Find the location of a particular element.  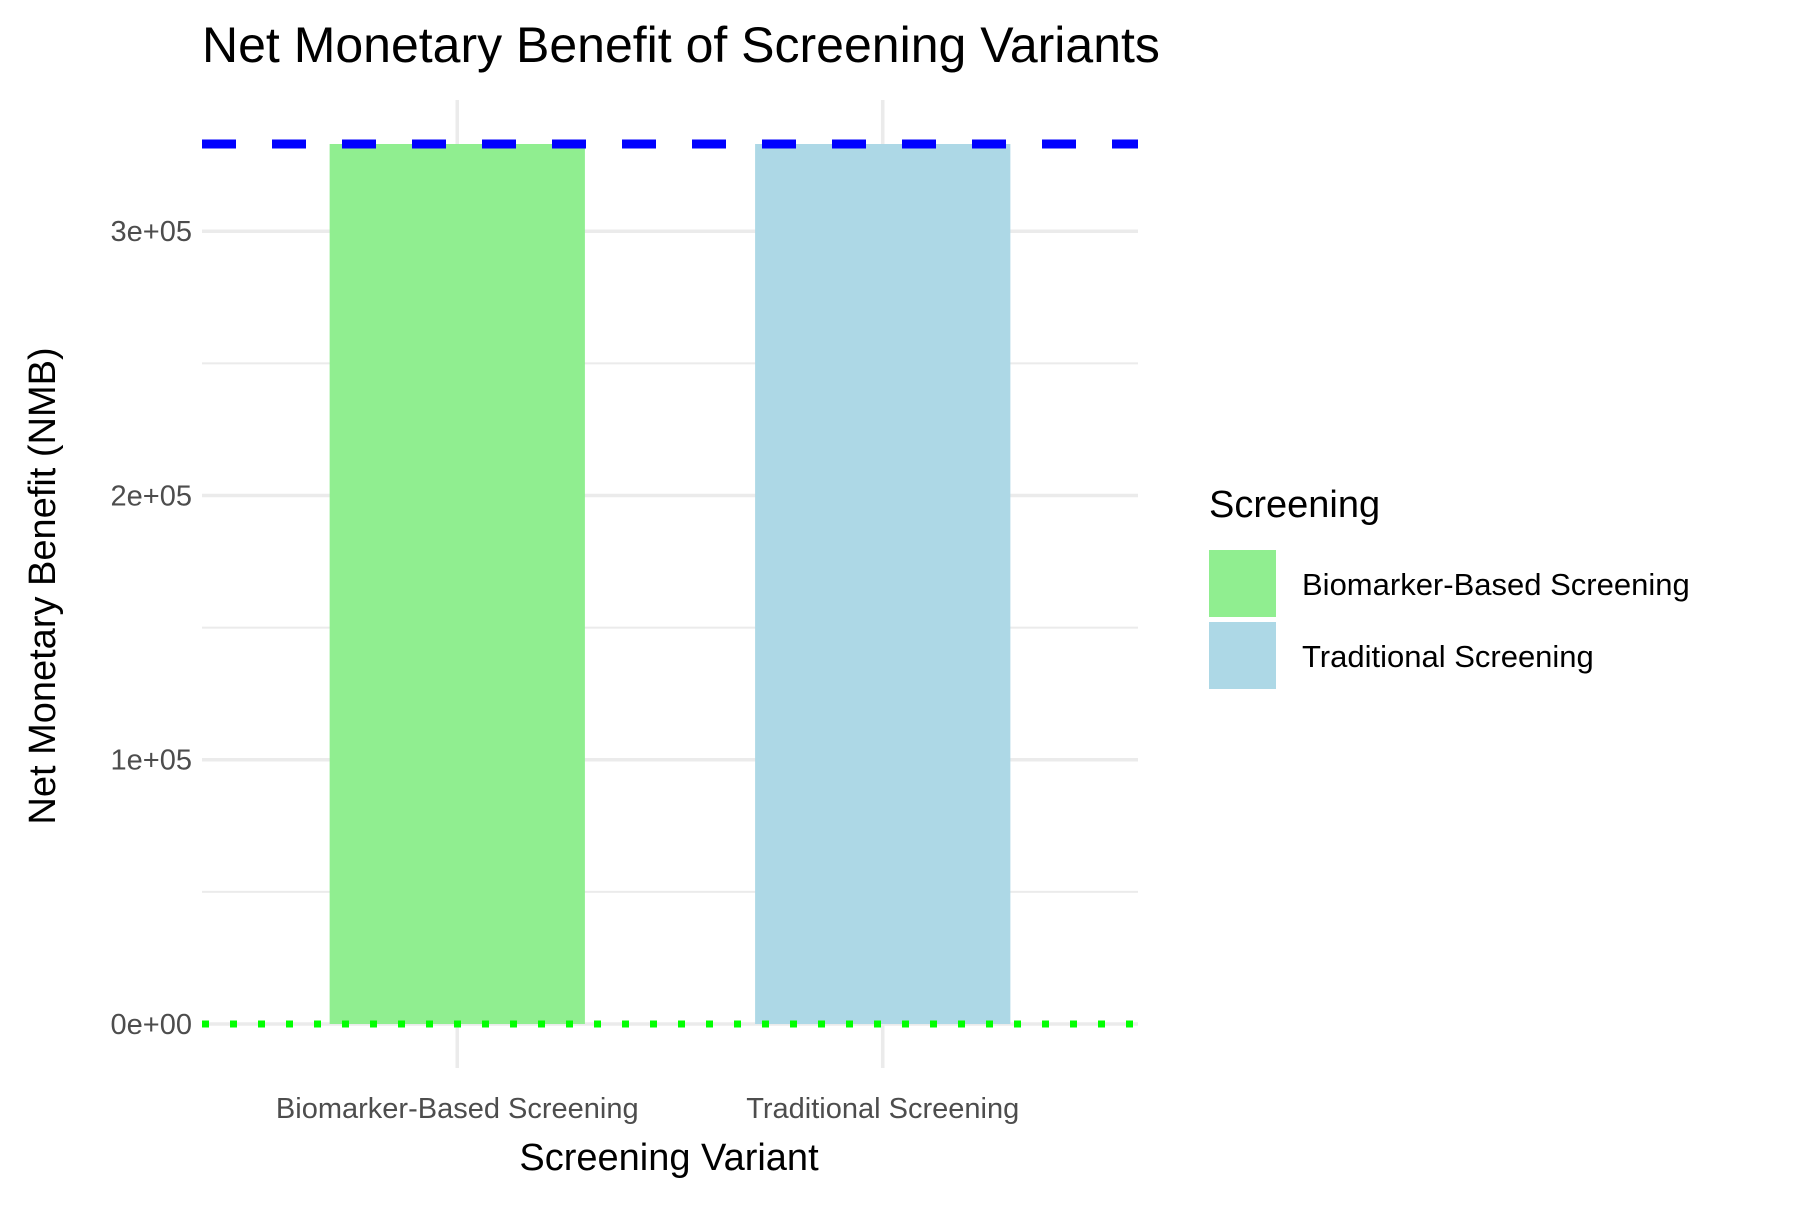

y-tick-label: 1e+05 is located at coordinates (151, 761).